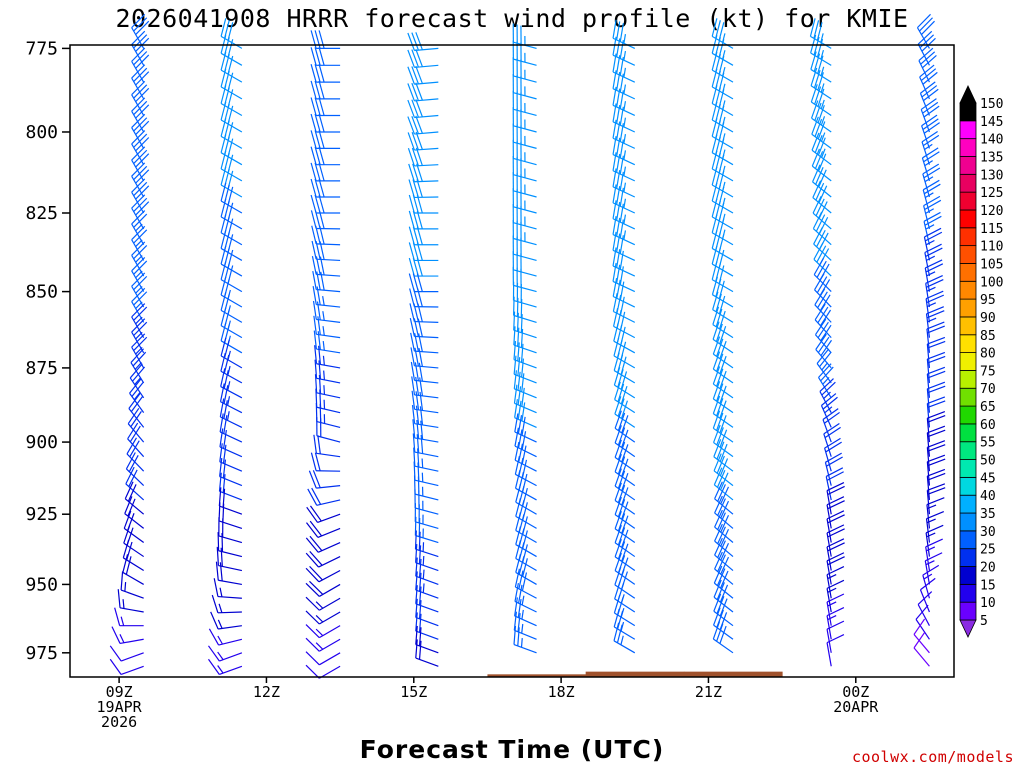 Image resolution: width=1024 pixels, height=768 pixels. Describe the element at coordinates (47, 351) in the screenshot. I see `y-axis: 775 800 825 850 875 900 925 950 975` at that location.